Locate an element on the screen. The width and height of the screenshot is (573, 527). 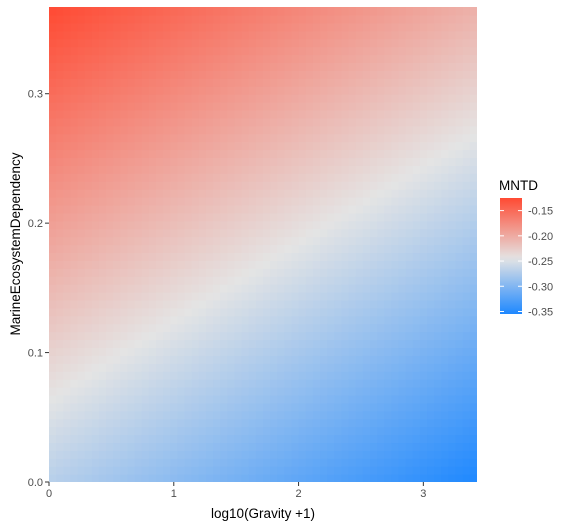
y-tick-label: 0.3 is located at coordinates (35, 95).